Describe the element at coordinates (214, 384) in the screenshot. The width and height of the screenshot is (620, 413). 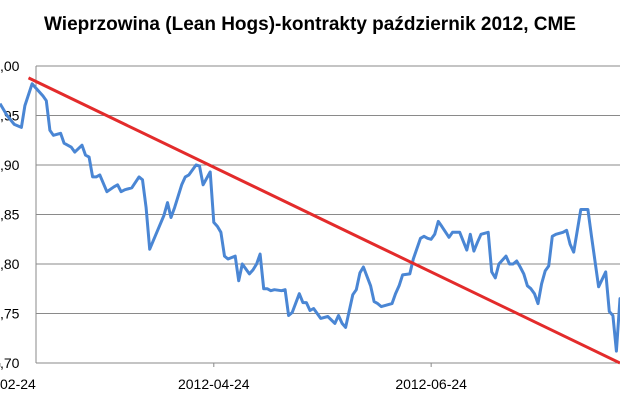
I see `x-tick-label: 2012-04-24` at that location.